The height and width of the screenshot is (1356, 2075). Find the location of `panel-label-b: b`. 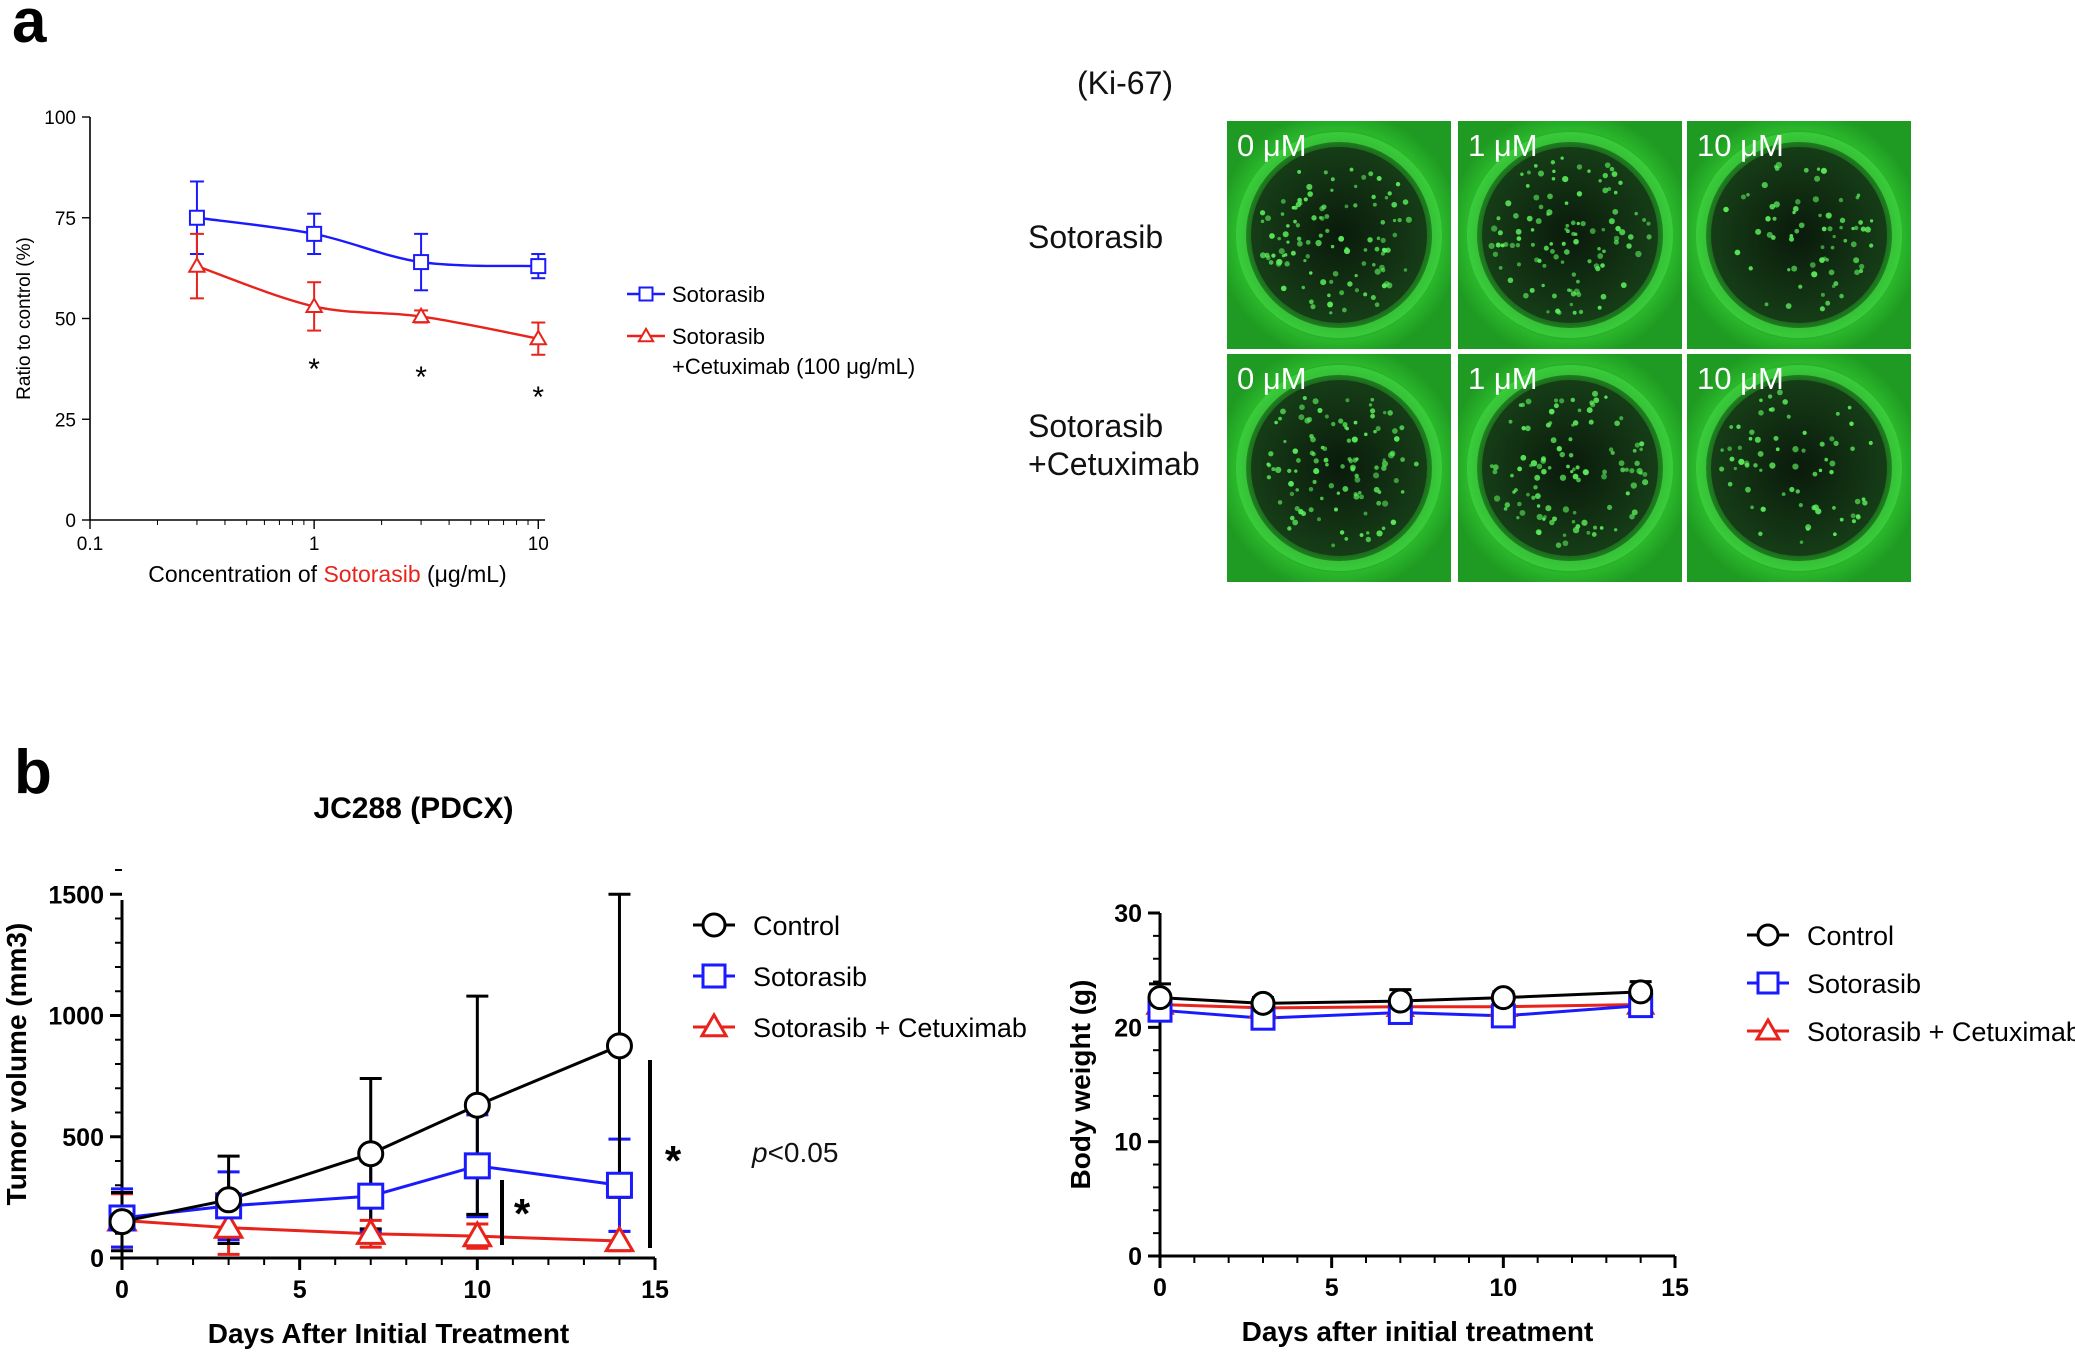

panel-label-b: b is located at coordinates (33, 772).